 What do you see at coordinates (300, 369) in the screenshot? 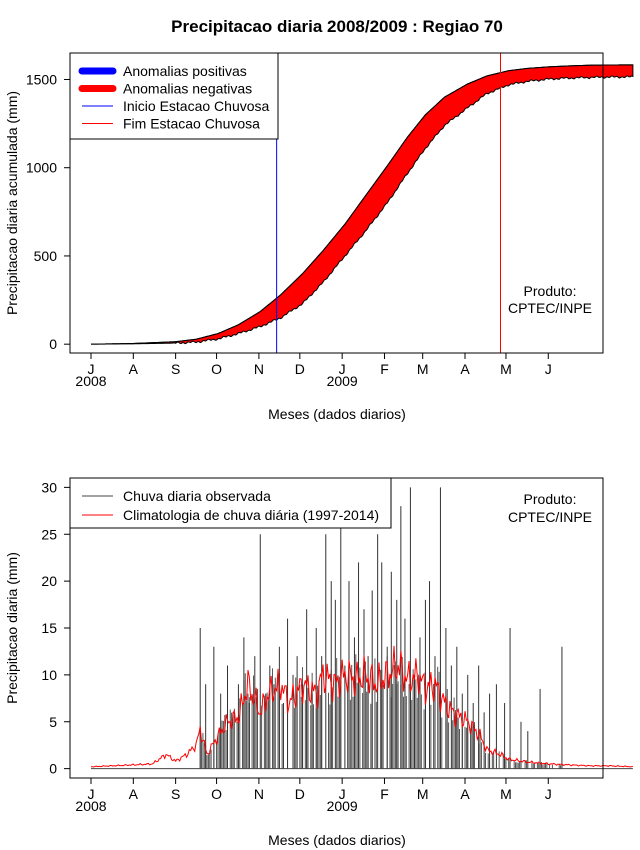
I see `top-x-tick-label: D` at bounding box center [300, 369].